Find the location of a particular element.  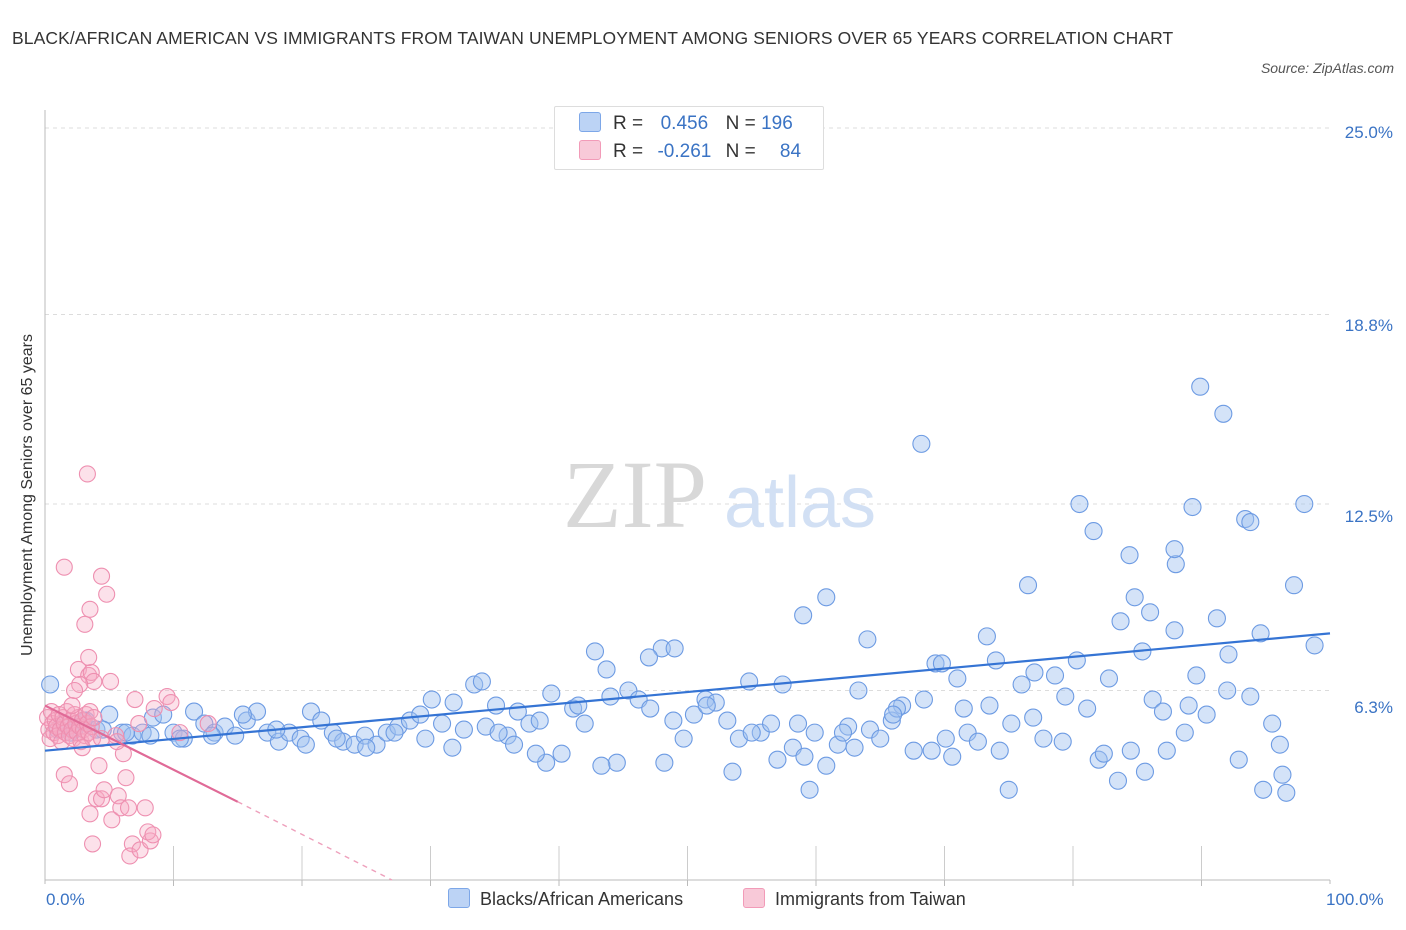

y-tick-label-6-3: 6.3% is located at coordinates (1373, 707).